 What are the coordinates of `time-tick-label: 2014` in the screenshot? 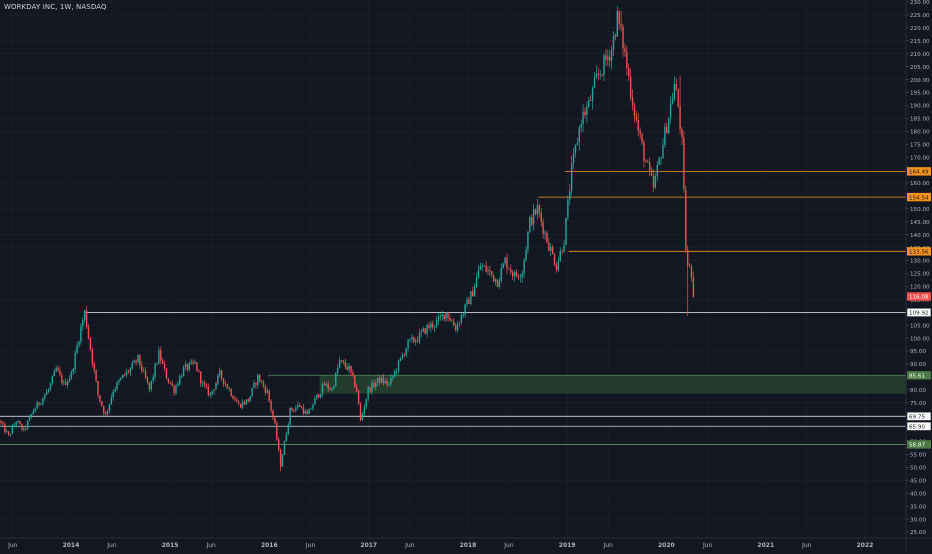 It's located at (71, 545).